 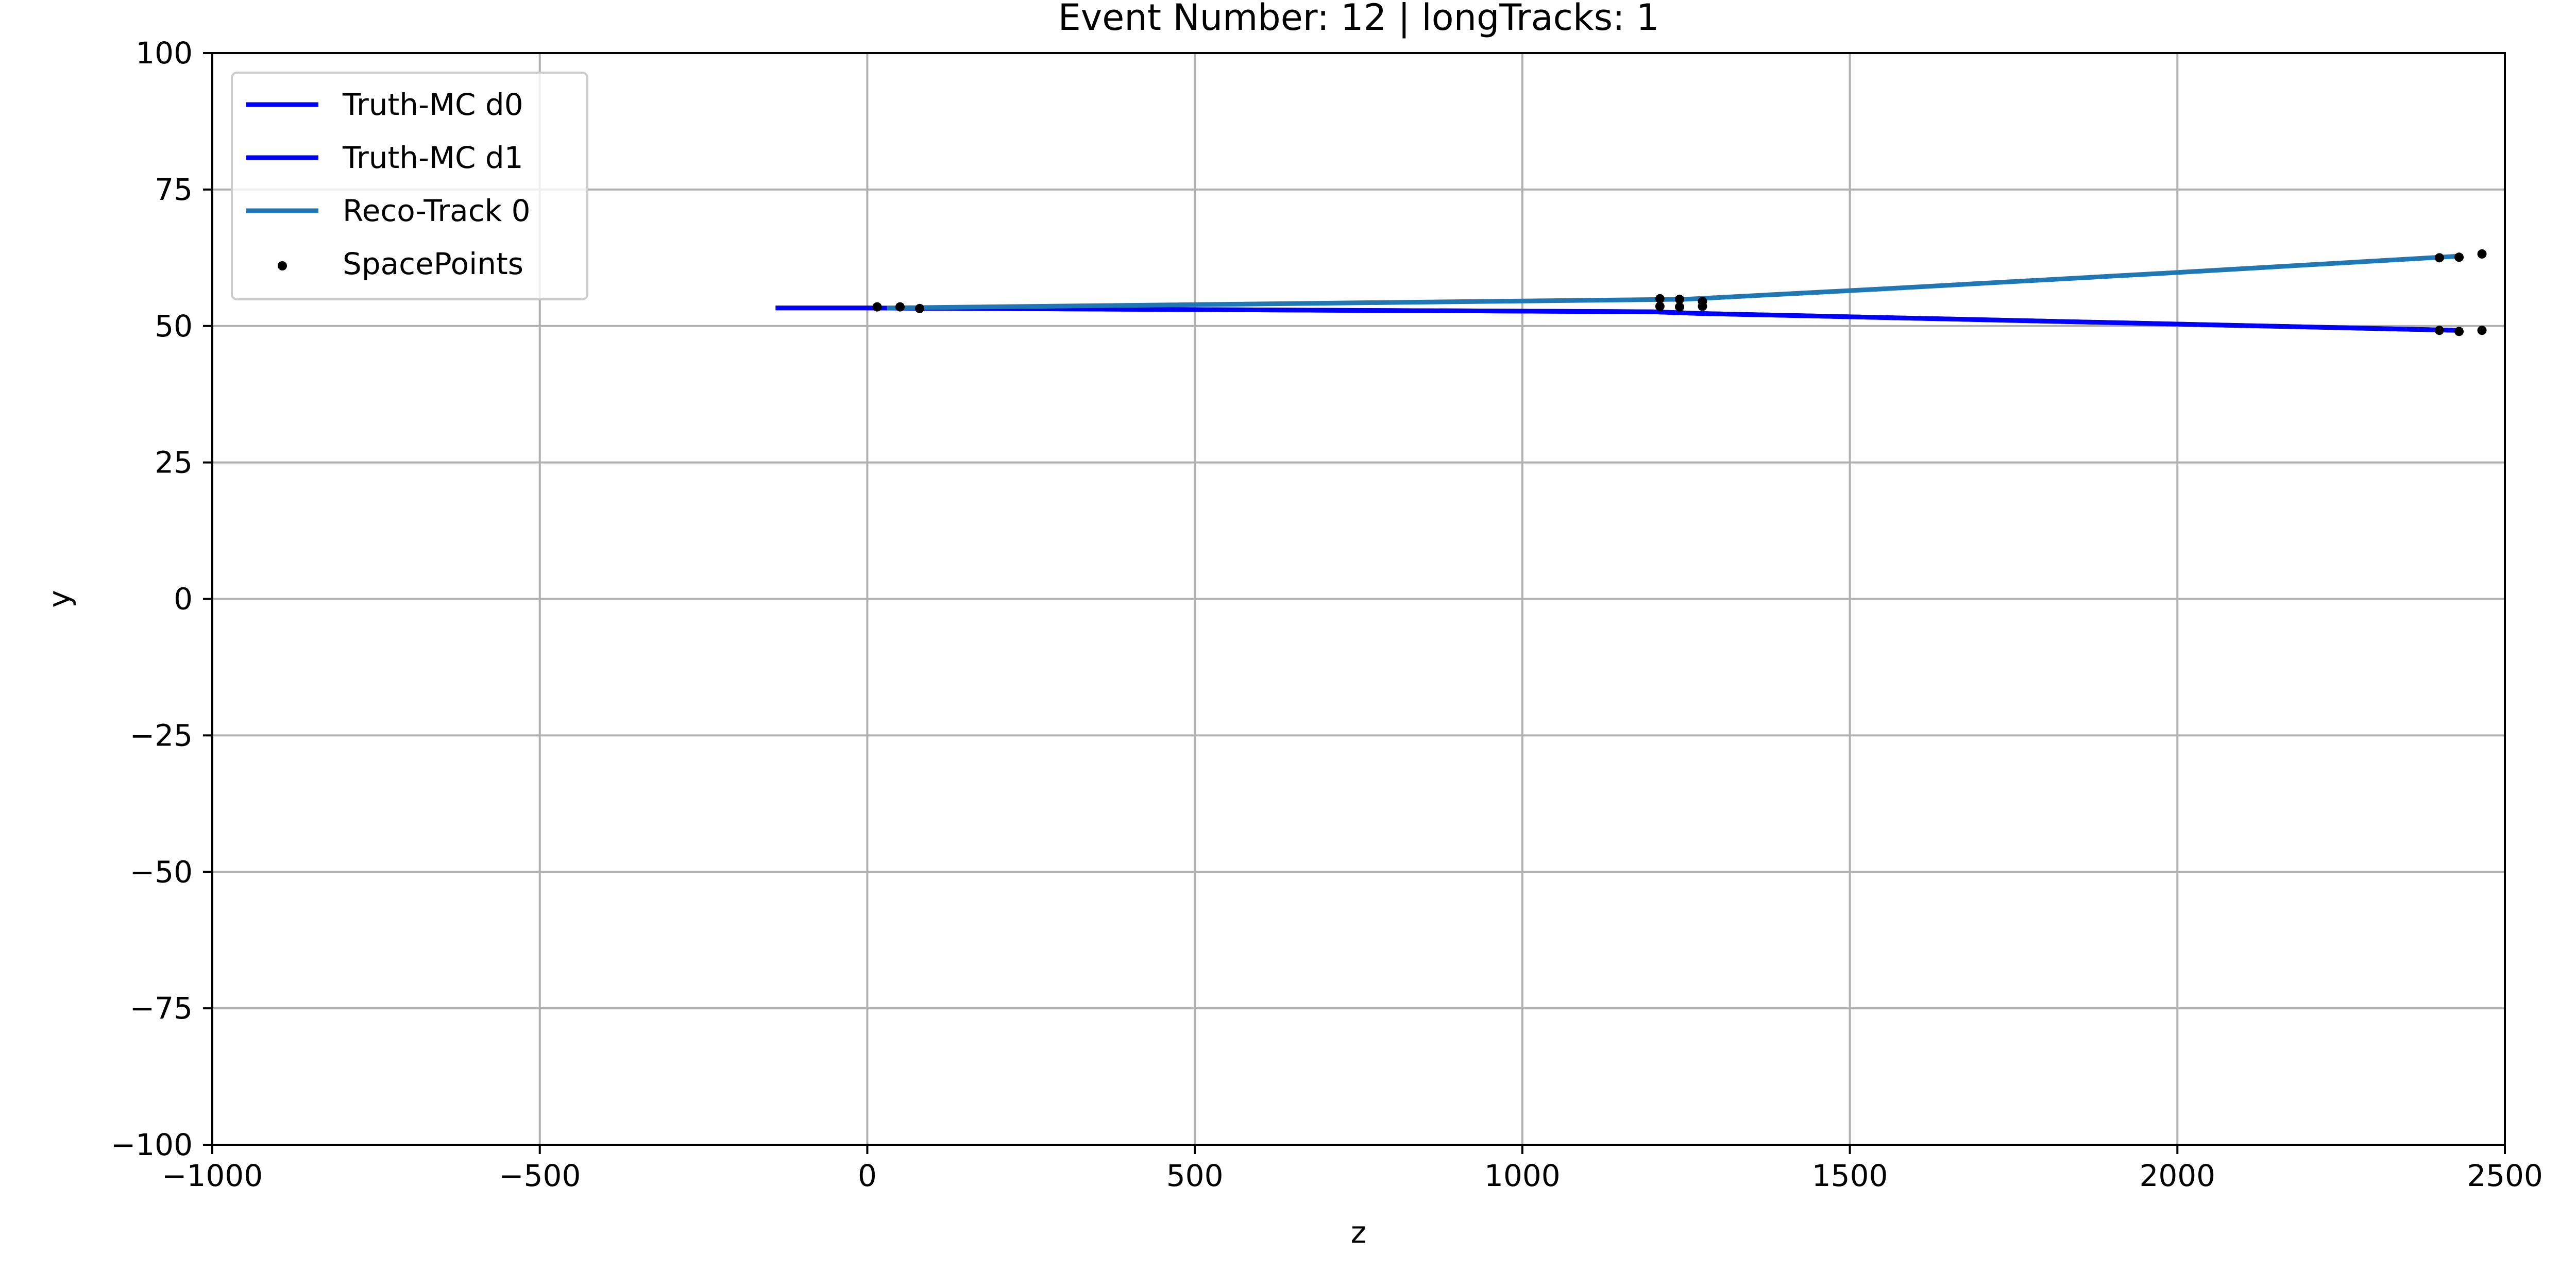 What do you see at coordinates (152, 1144) in the screenshot?
I see `y-tick-label: −100` at bounding box center [152, 1144].